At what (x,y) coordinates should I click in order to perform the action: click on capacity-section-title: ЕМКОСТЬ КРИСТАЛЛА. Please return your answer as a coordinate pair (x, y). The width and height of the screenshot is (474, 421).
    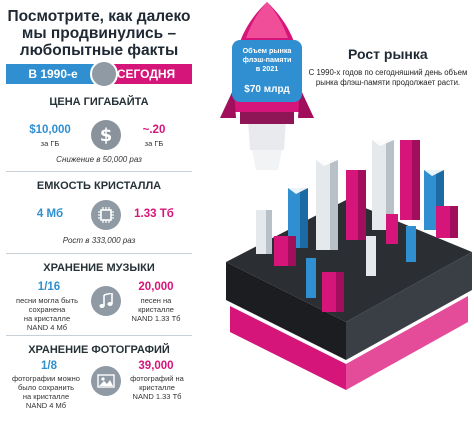
    Looking at the image, I should click on (99, 186).